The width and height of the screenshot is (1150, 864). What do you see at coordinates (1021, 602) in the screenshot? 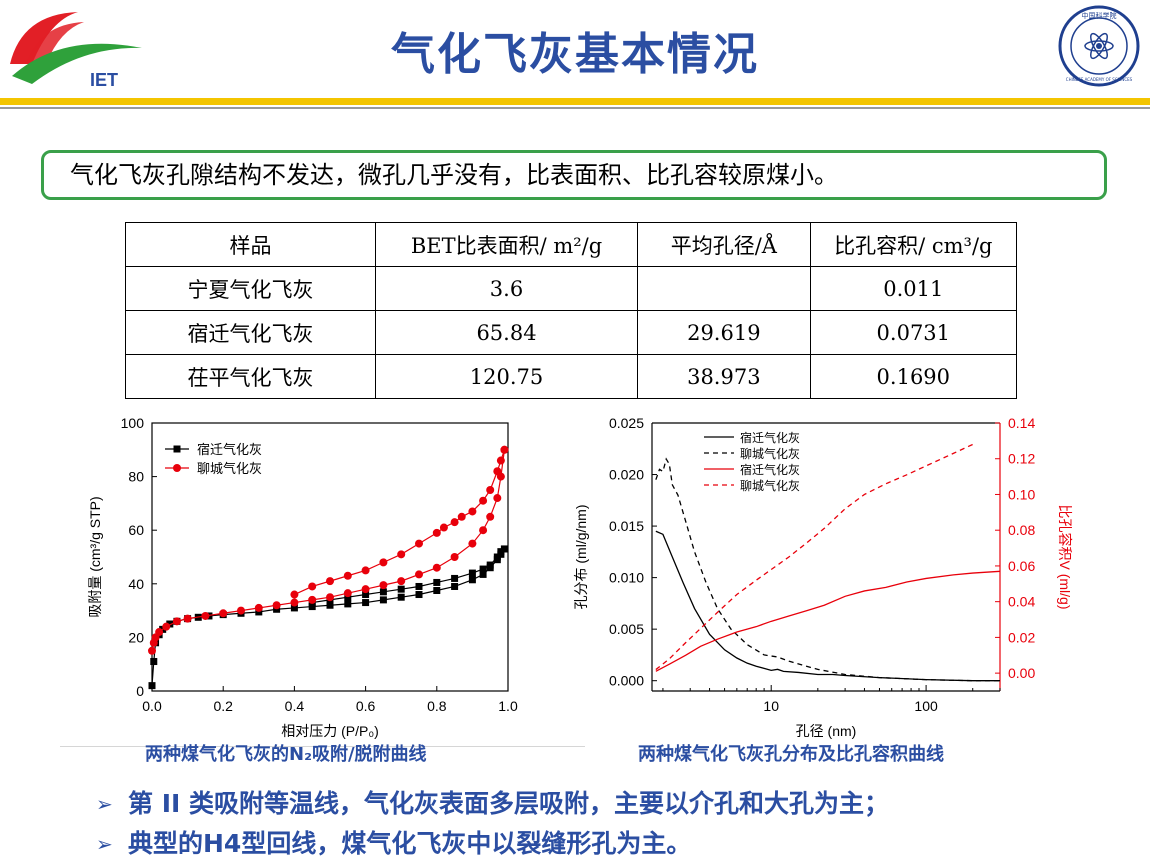
I see `y2-tick-label: 0.04` at bounding box center [1021, 602].